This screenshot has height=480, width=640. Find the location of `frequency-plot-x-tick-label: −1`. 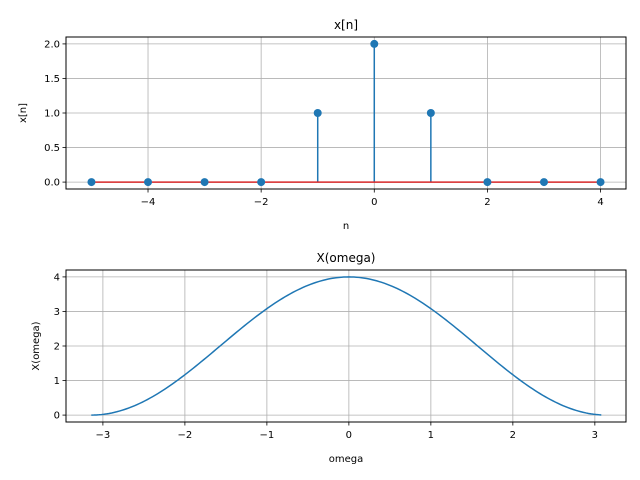

frequency-plot-x-tick-label: −1 is located at coordinates (267, 435).